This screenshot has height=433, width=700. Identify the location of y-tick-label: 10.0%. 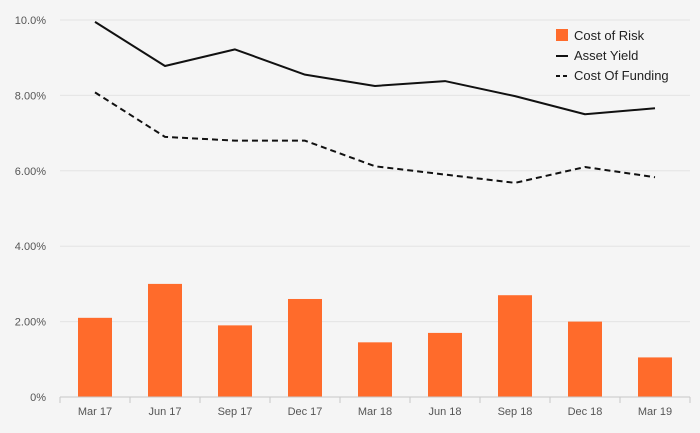
(30, 21).